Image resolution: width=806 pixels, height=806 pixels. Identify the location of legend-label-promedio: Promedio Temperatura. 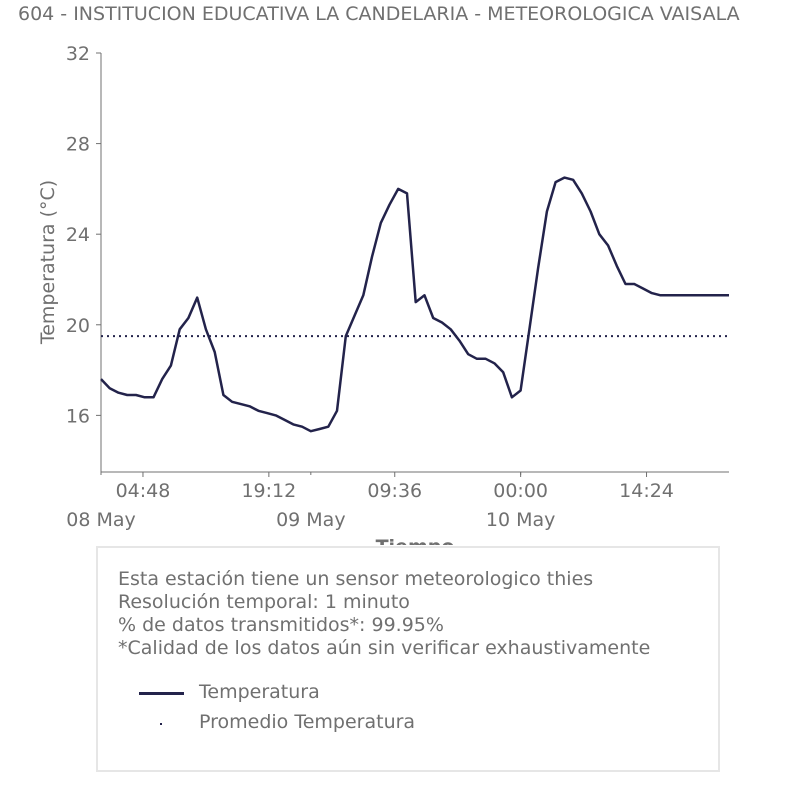
(307, 722).